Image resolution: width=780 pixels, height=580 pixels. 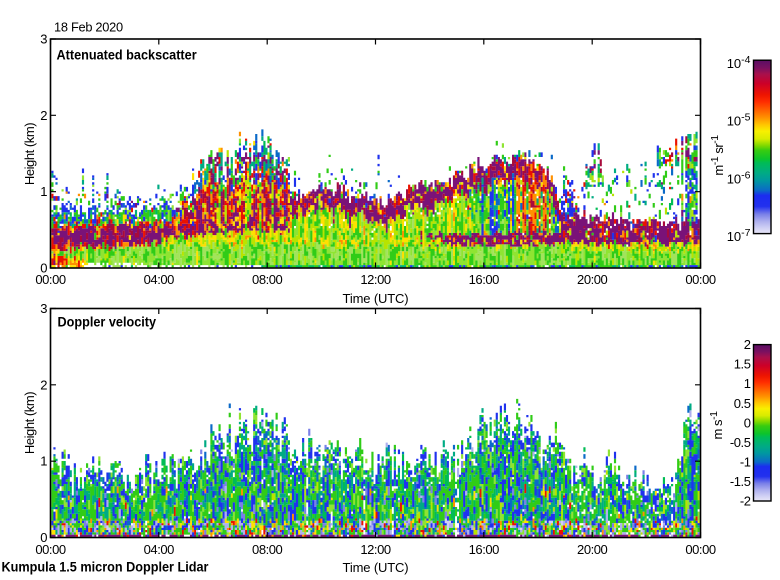 What do you see at coordinates (745, 501) in the screenshot?
I see `svg-text: -2` at bounding box center [745, 501].